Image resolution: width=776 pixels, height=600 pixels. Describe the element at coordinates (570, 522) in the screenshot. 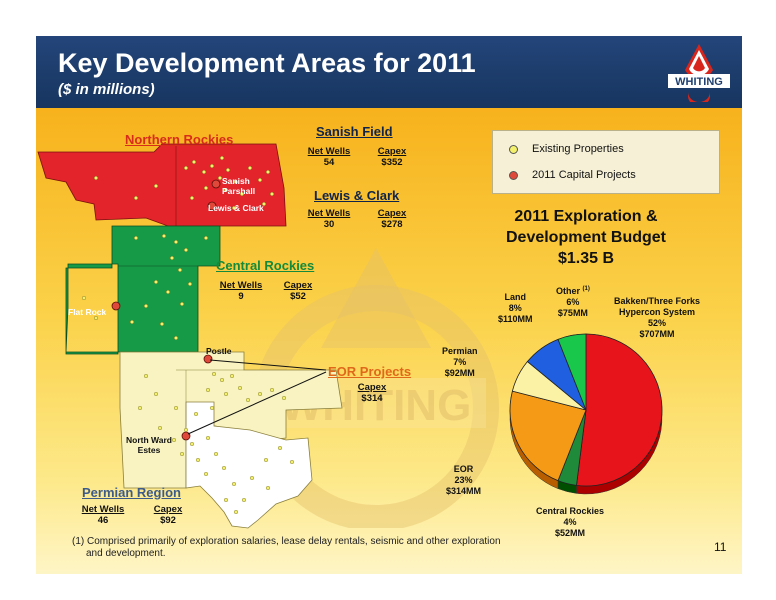

I see `slice-label-central-rockies: Central Rockies 4% $52MM` at that location.